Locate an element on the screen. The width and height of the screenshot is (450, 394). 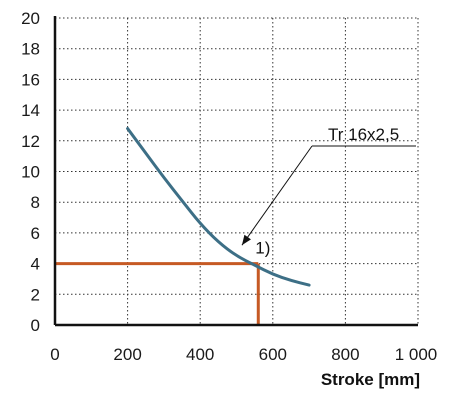
x-tick-label-2: 400 is located at coordinates (200, 354).